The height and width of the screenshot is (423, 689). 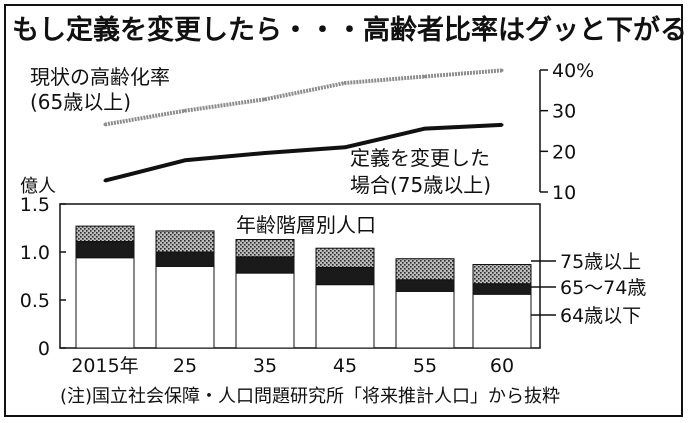 What do you see at coordinates (104, 366) in the screenshot?
I see `bar-x-tick-label: 2015年` at bounding box center [104, 366].